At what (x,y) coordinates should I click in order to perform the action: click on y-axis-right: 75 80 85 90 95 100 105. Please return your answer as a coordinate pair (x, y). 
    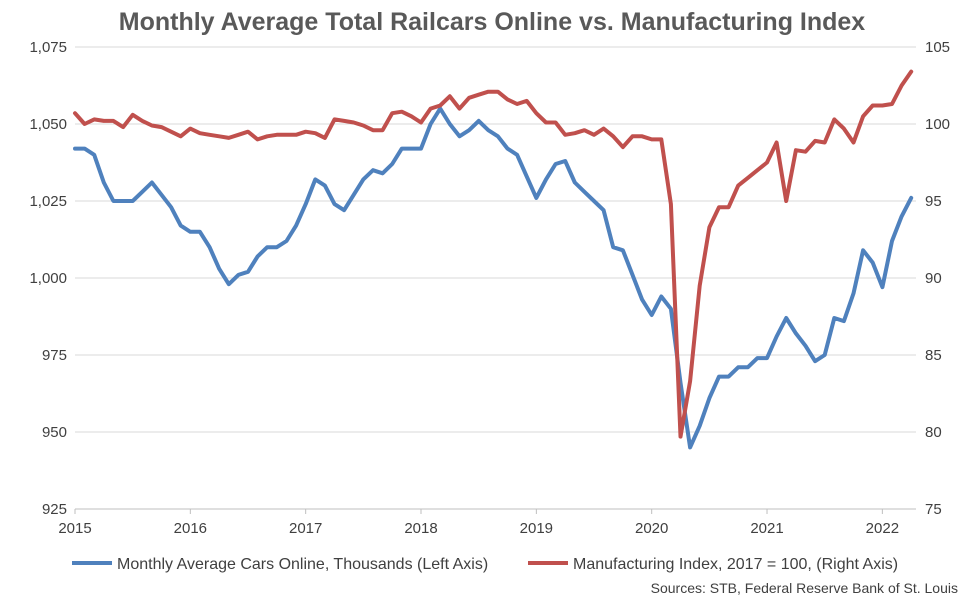
    Looking at the image, I should click on (937, 278).